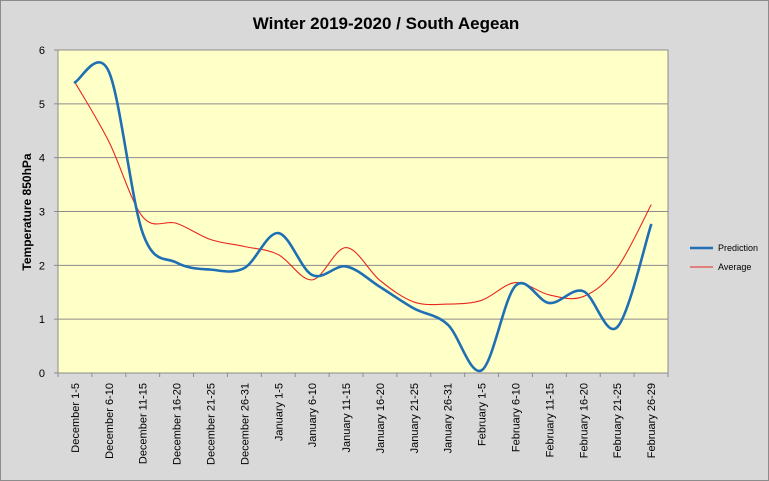  I want to click on y-tick-label: 6, so click(42, 51).